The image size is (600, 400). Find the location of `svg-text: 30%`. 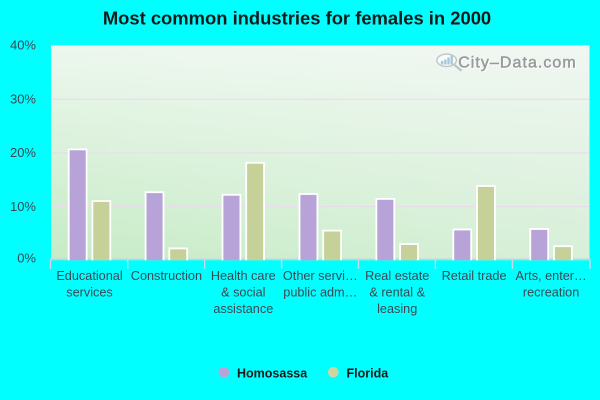

svg-text: 30% is located at coordinates (23, 98).